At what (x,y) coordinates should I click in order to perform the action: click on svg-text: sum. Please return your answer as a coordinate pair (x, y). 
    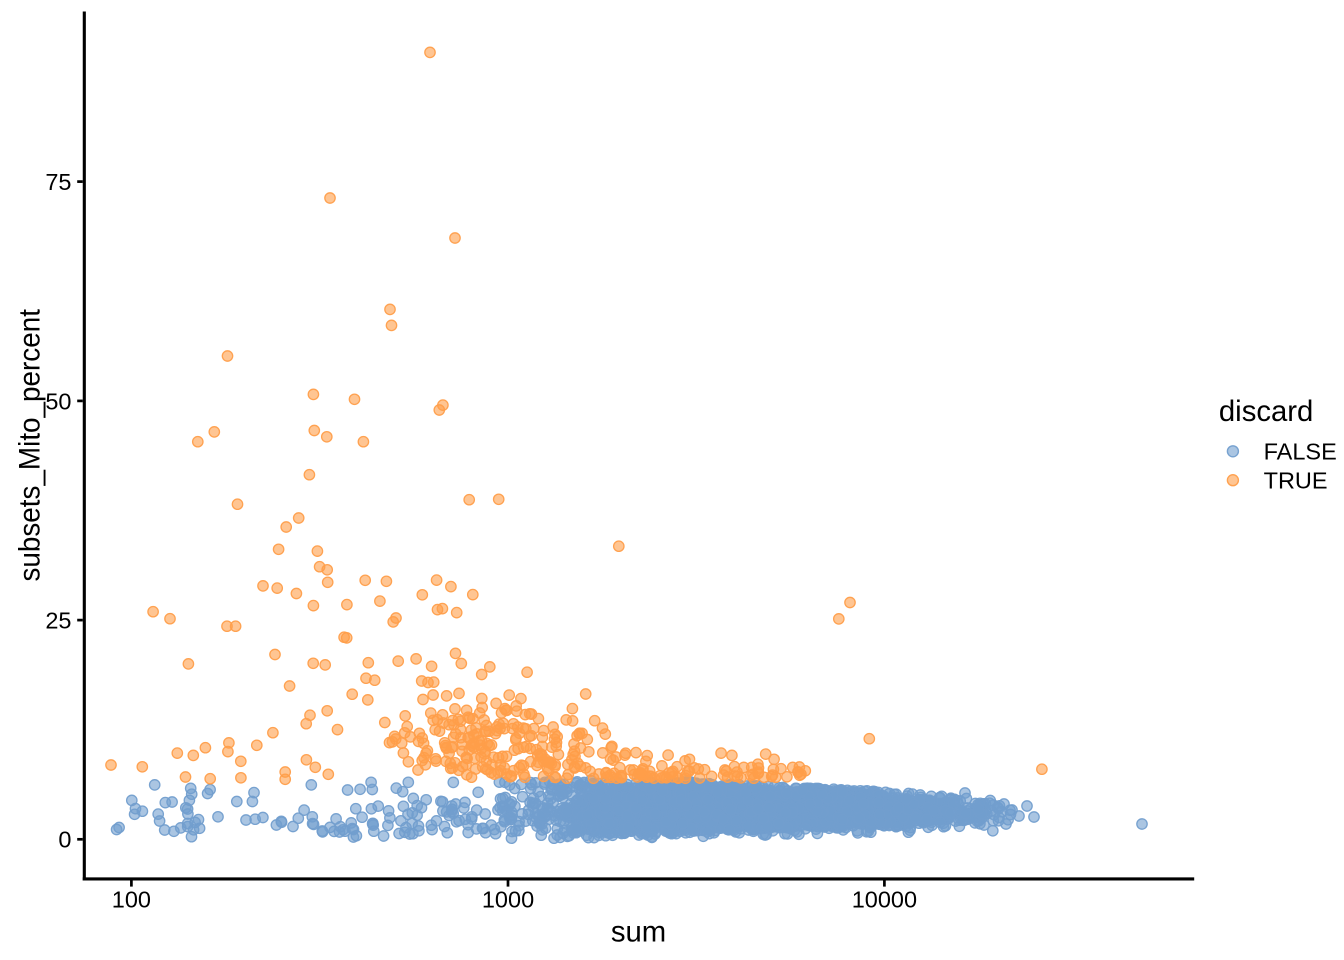
    Looking at the image, I should click on (638, 932).